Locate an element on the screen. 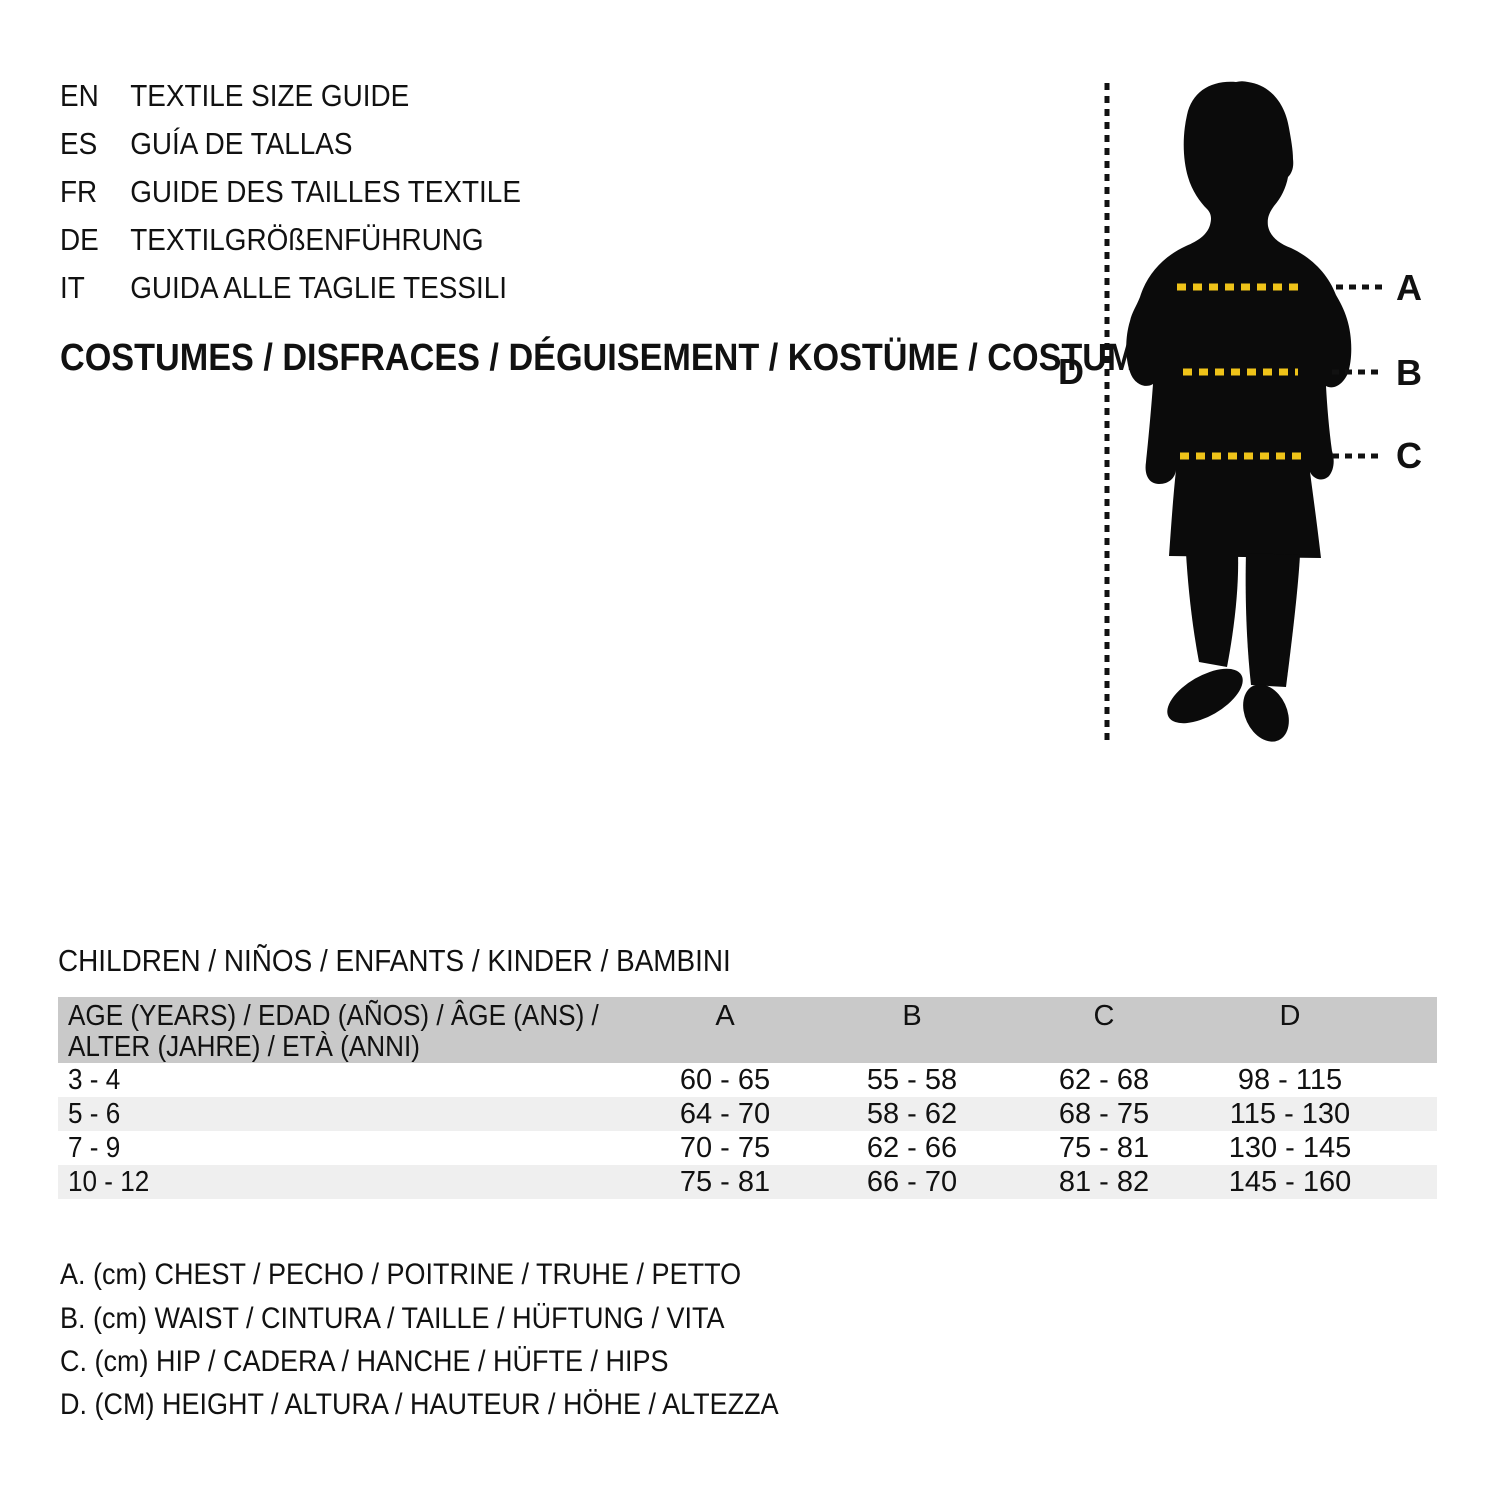  language-label: TEXTILE SIZE GUIDE is located at coordinates (270, 95).